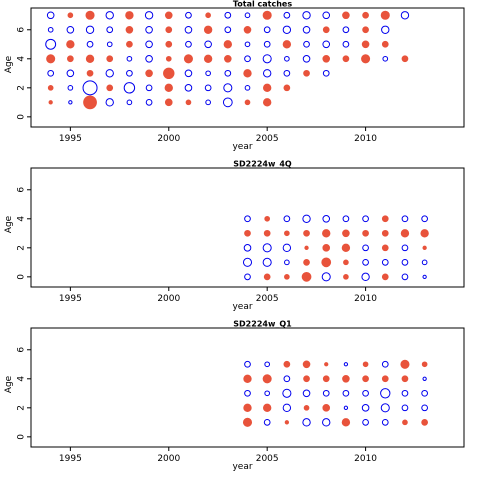 This screenshot has width=480, height=480. Describe the element at coordinates (22, 437) in the screenshot. I see `y-tick-label: 0` at that location.